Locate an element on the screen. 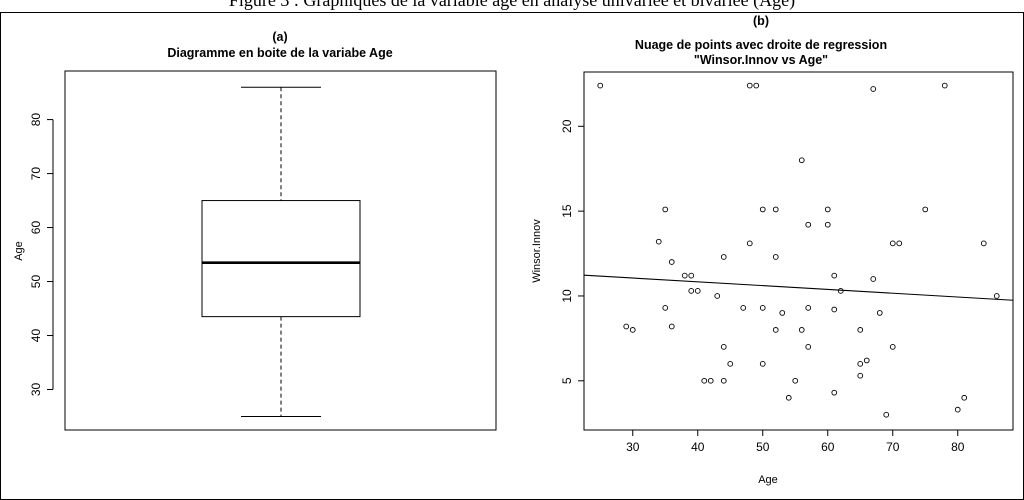  panel-b-x-axis: 30 40 50 60 70 80 is located at coordinates (795, 441).